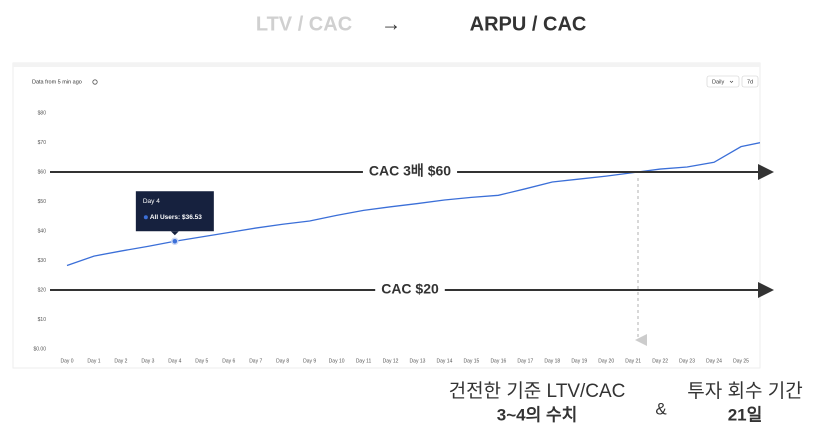 This screenshot has width=835, height=444. Describe the element at coordinates (282, 361) in the screenshot. I see `x-tick-label: Day 8` at that location.